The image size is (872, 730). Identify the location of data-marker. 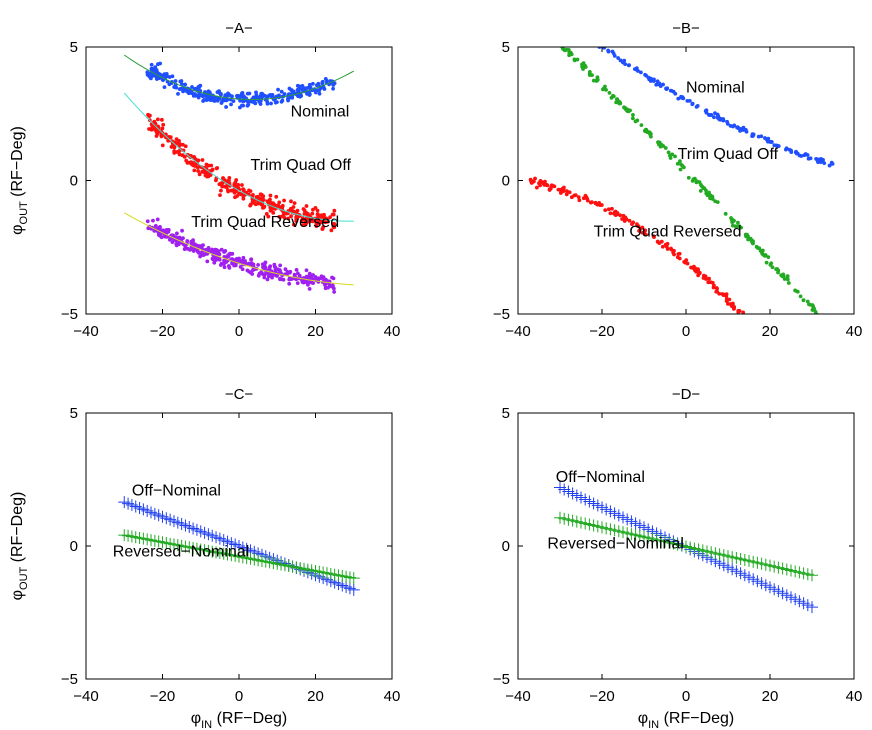
(353, 589).